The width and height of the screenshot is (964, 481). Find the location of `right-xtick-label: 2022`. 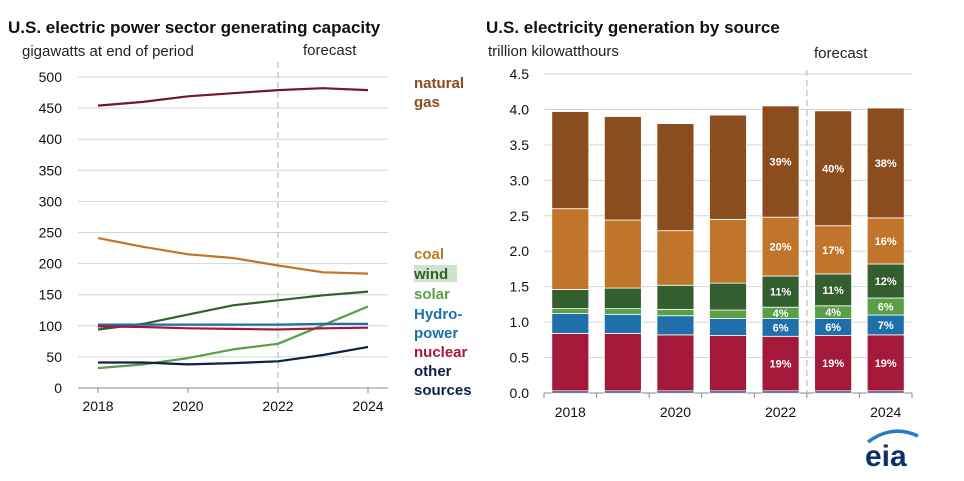

right-xtick-label: 2022 is located at coordinates (780, 412).